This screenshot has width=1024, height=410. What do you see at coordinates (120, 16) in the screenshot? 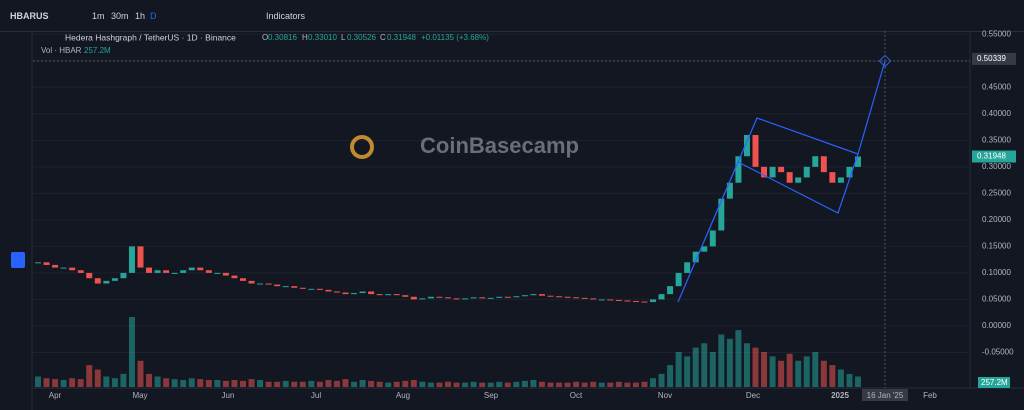
I see `interval: 30m` at bounding box center [120, 16].